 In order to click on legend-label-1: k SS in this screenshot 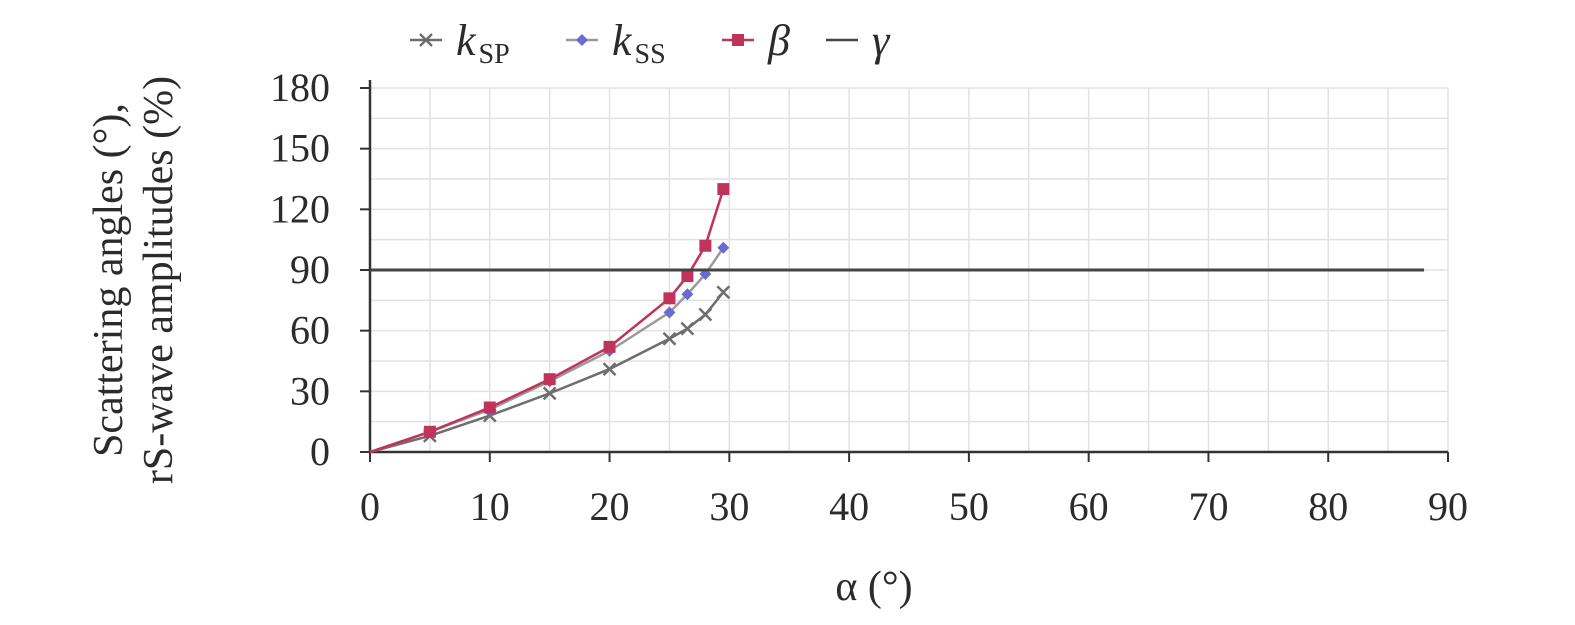, I will do `click(639, 43)`.